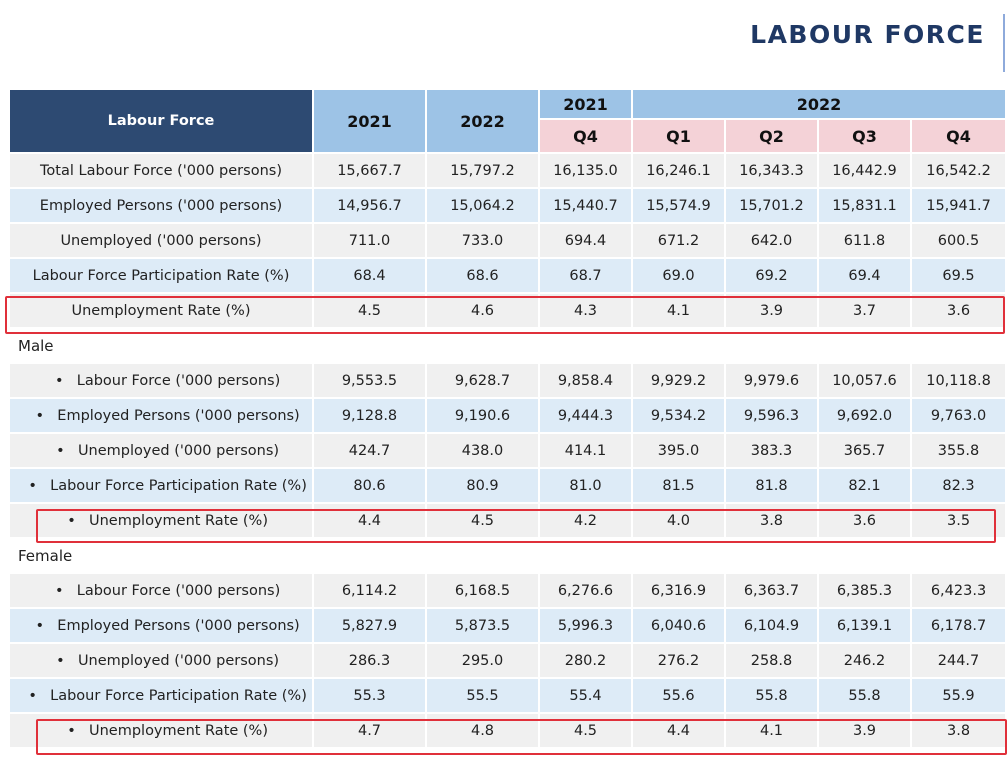  I want to click on section-female: Female, so click(507, 555).